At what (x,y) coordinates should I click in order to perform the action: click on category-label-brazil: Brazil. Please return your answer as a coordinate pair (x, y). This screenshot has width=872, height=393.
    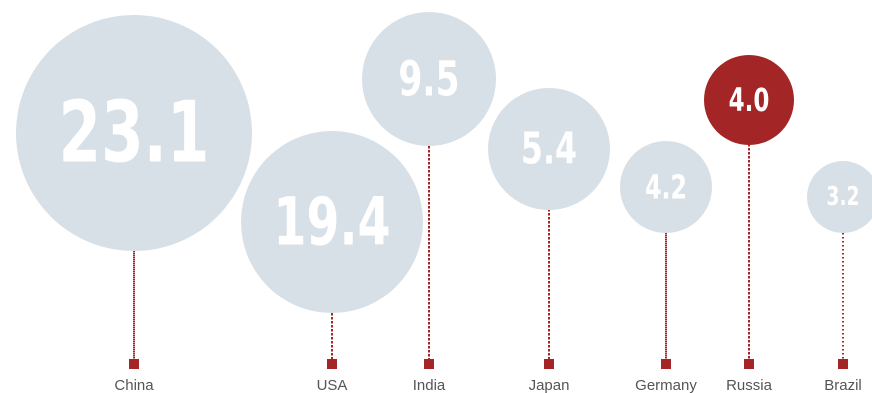
    Looking at the image, I should click on (843, 385).